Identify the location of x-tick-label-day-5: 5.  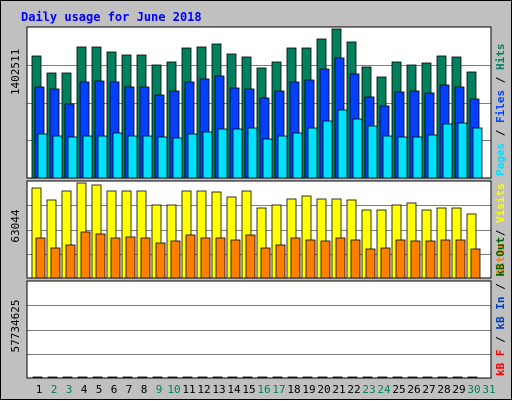
(99, 389).